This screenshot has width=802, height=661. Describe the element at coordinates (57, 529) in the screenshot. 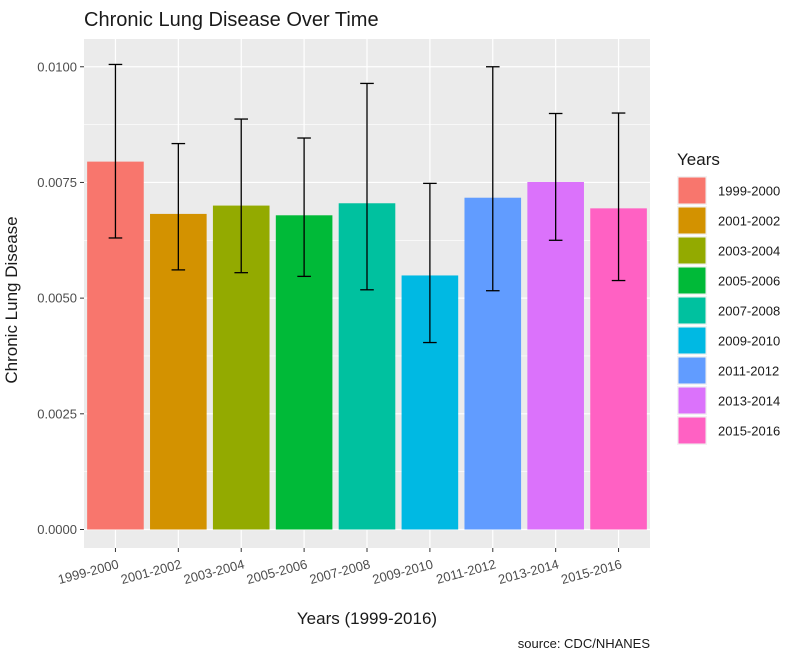

I see `y-tick-label: 0.0000` at that location.